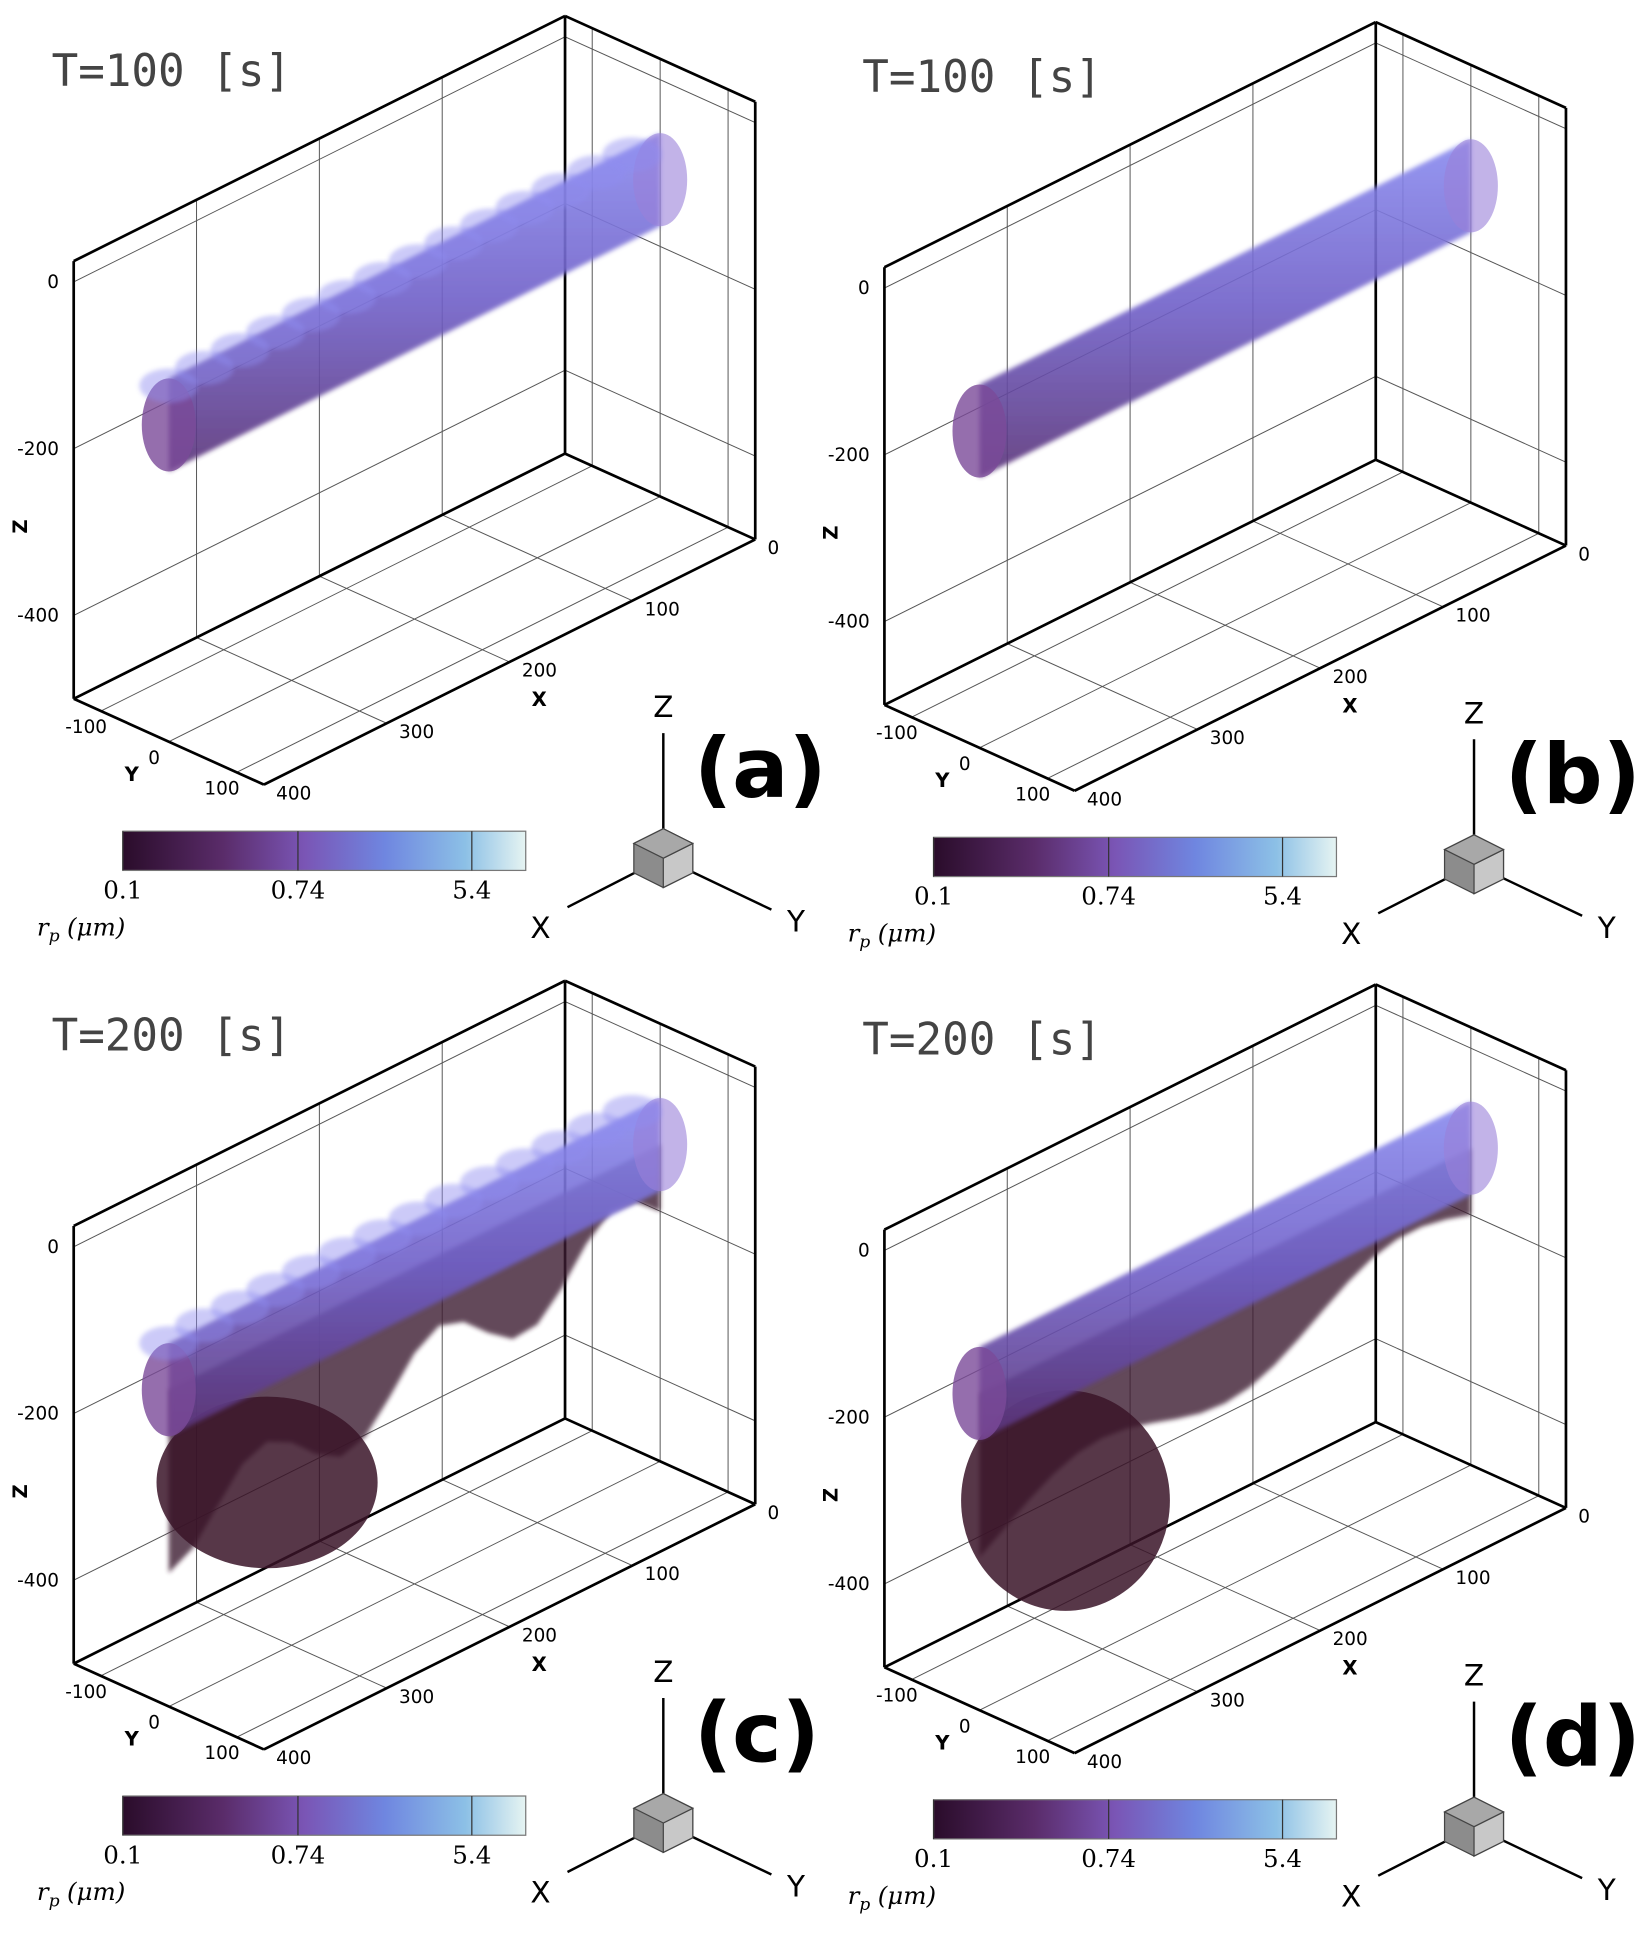  I want to click on triad-cube-top, so click(1474, 849).